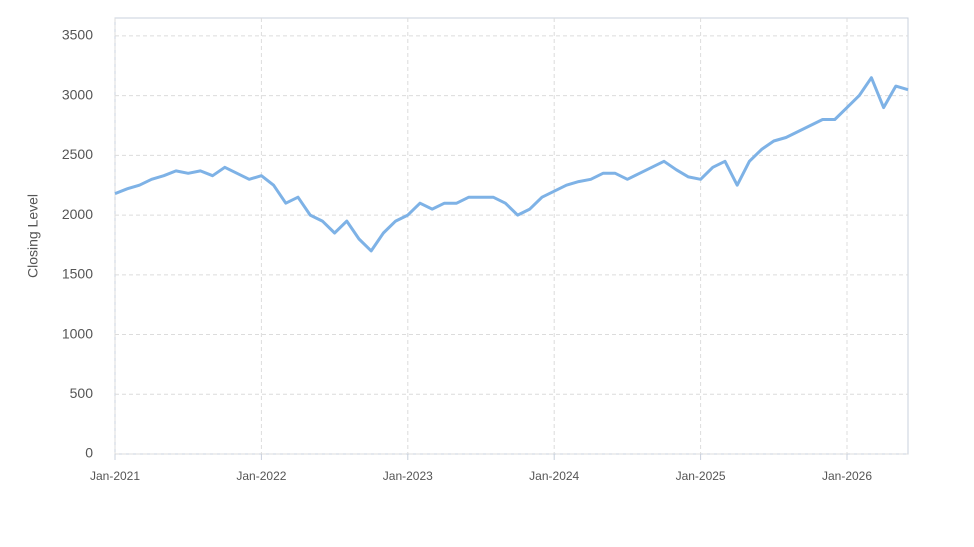 Image resolution: width=974 pixels, height=547 pixels. What do you see at coordinates (77, 35) in the screenshot?
I see `y-tick-label: 3500` at bounding box center [77, 35].